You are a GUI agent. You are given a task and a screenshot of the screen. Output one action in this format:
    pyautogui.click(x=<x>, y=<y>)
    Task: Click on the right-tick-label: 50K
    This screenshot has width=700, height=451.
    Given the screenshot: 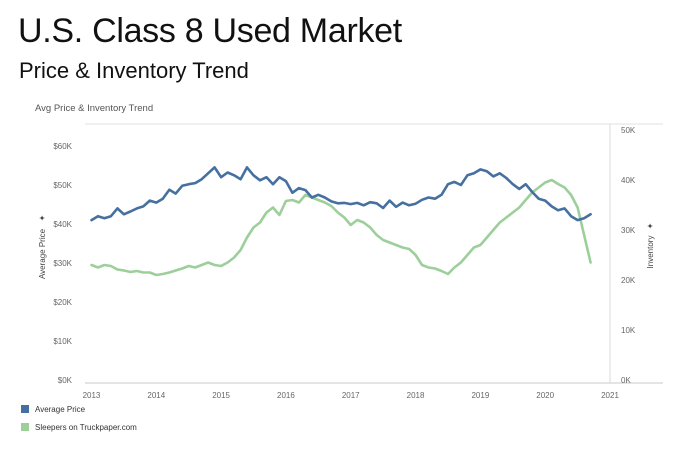 What is the action you would take?
    pyautogui.click(x=628, y=130)
    